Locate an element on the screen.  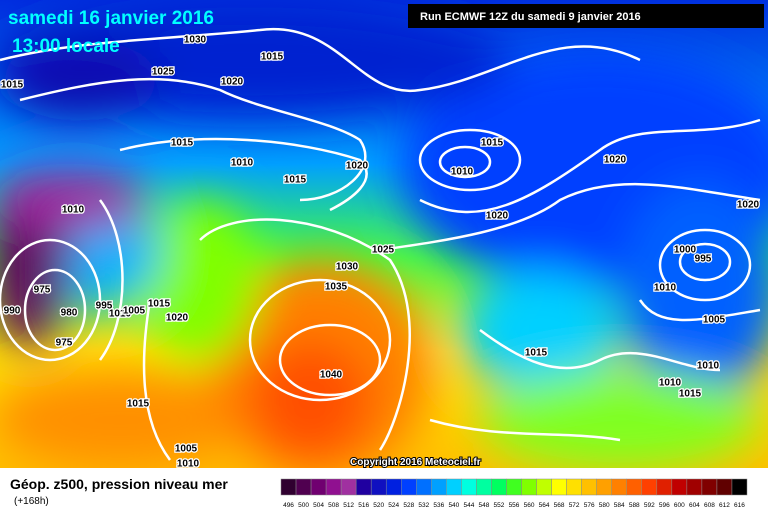
scale-label: 568 is located at coordinates (559, 505).